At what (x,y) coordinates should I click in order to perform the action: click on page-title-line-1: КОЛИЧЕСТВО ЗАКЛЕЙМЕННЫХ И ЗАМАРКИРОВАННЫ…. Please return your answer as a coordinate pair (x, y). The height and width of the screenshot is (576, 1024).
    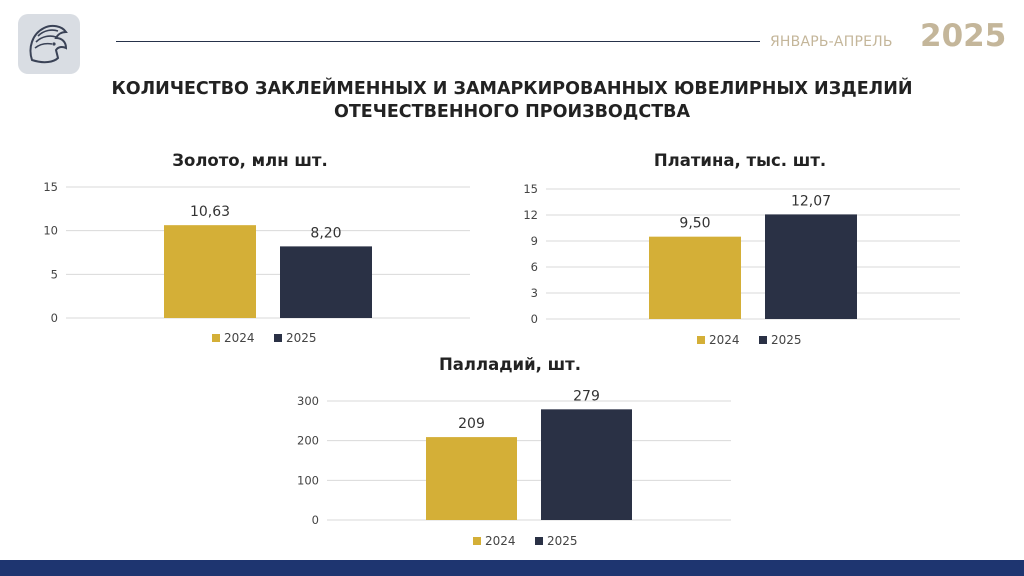
    Looking at the image, I should click on (512, 89).